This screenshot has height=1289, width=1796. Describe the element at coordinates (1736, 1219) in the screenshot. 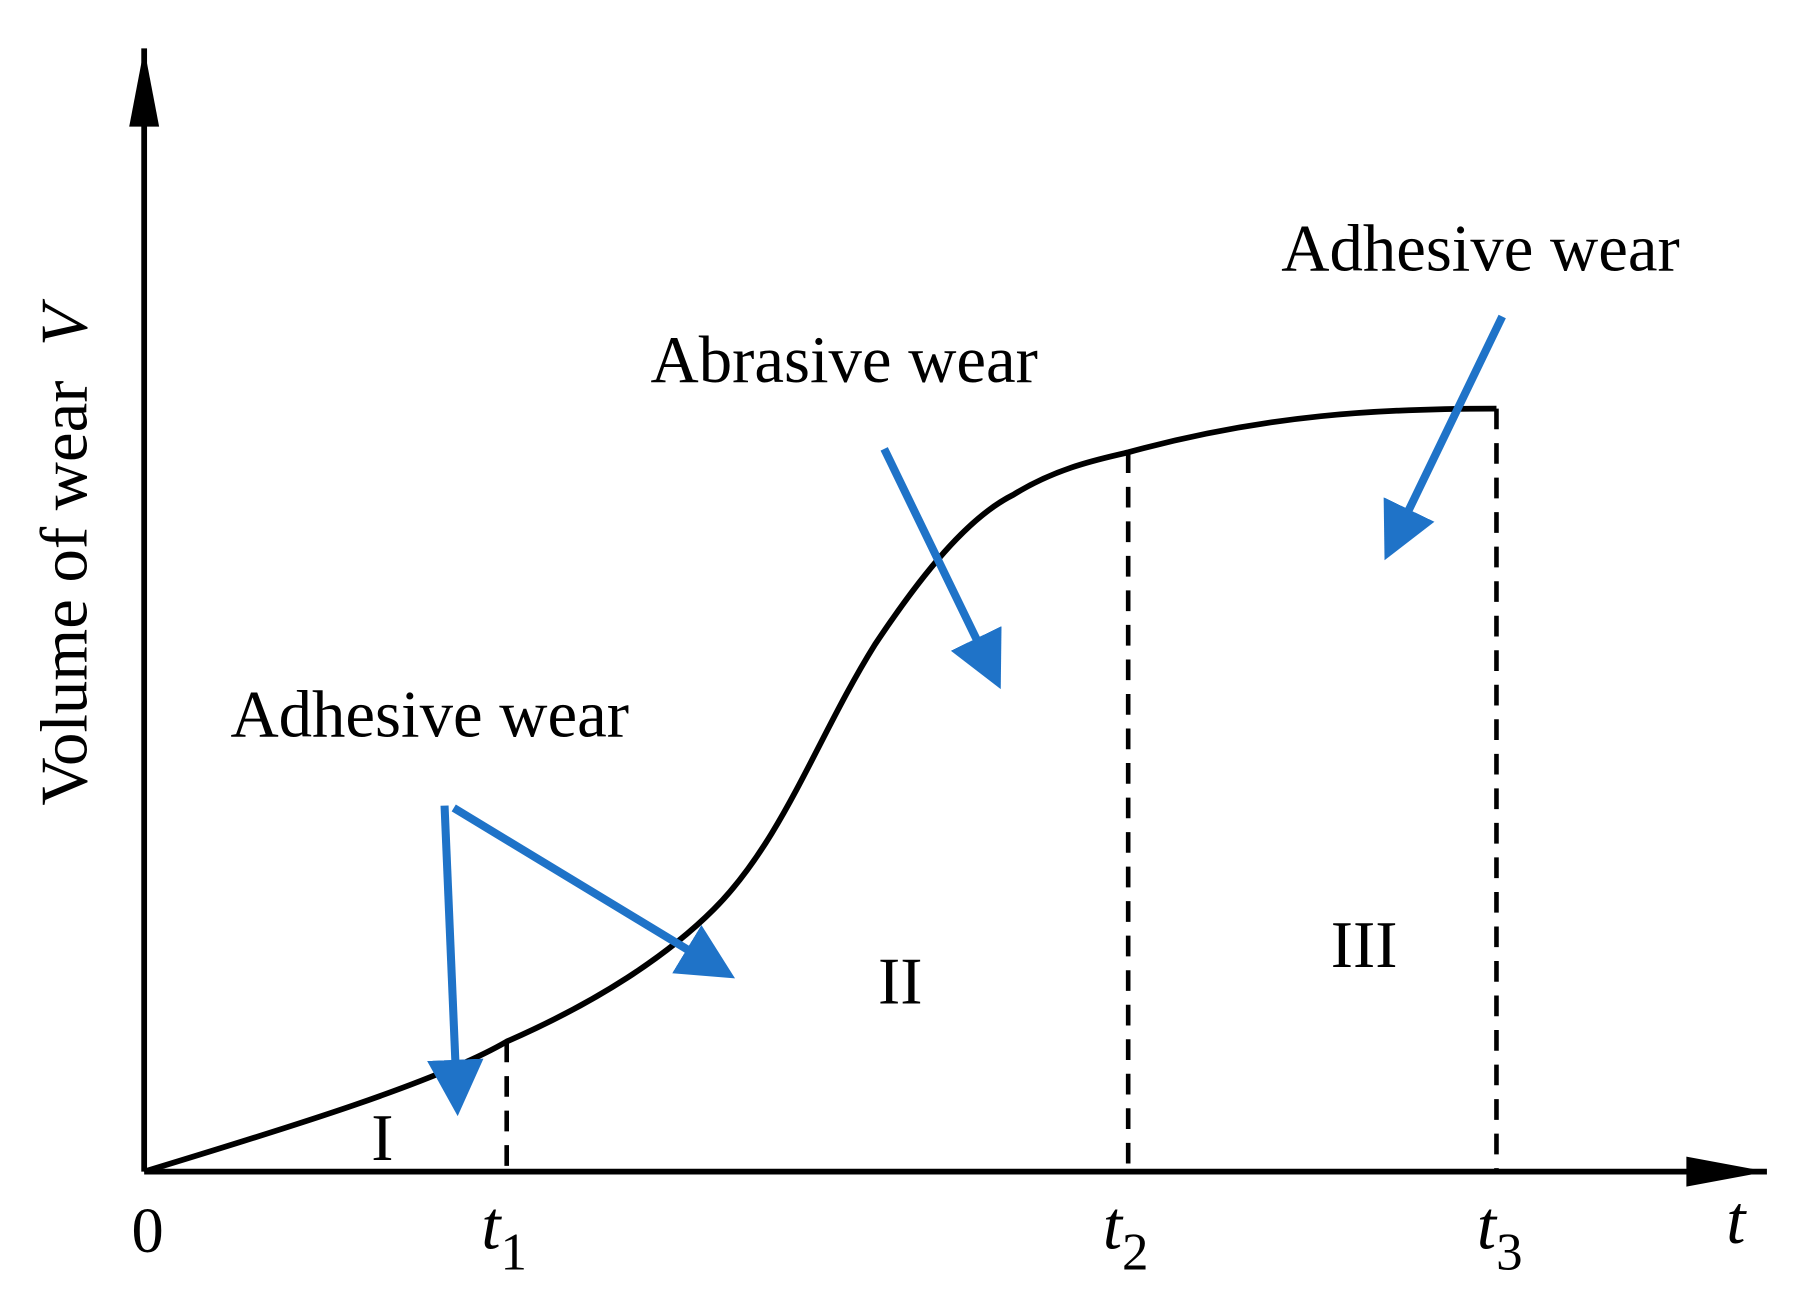

I see `x-symbol: t` at that location.